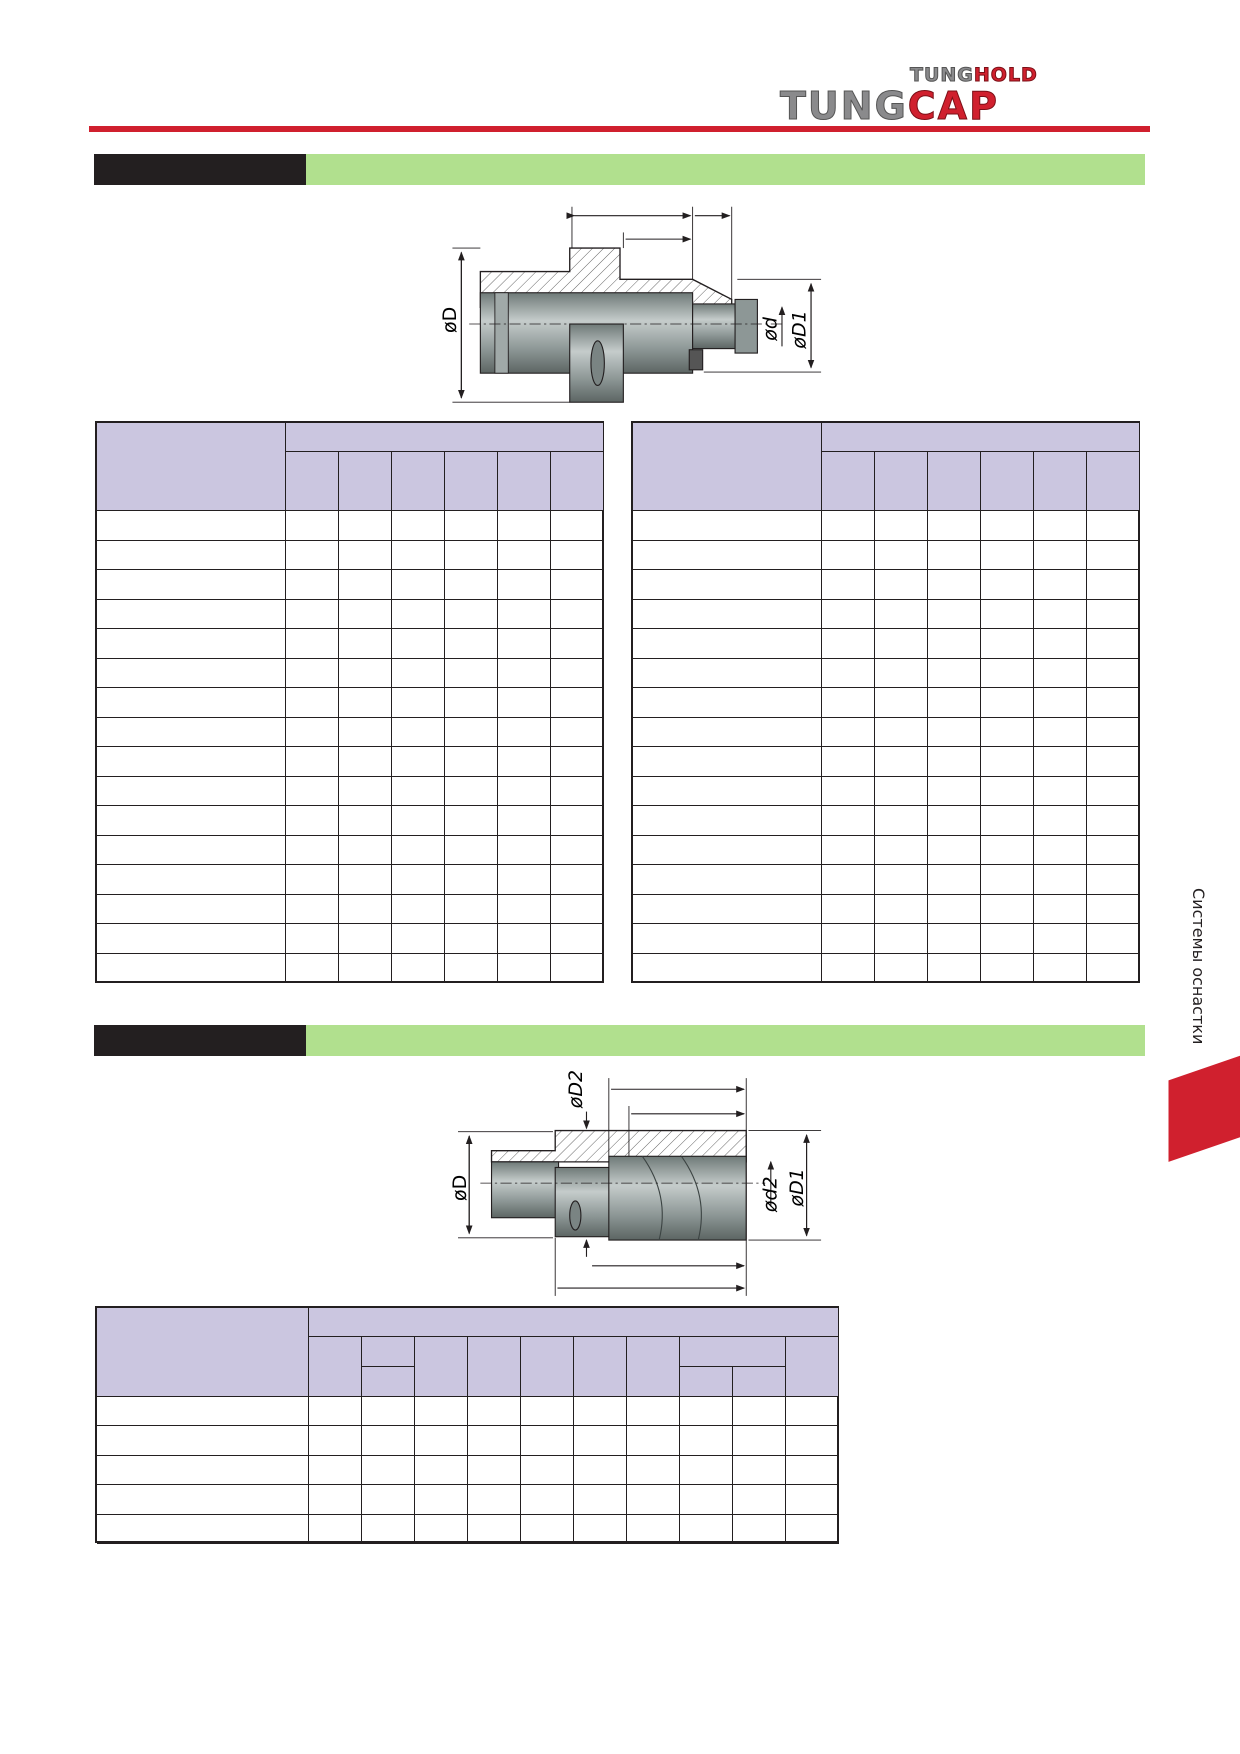 The image size is (1240, 1754). What do you see at coordinates (844, 106) in the screenshot?
I see `logo-text: TUNG` at bounding box center [844, 106].